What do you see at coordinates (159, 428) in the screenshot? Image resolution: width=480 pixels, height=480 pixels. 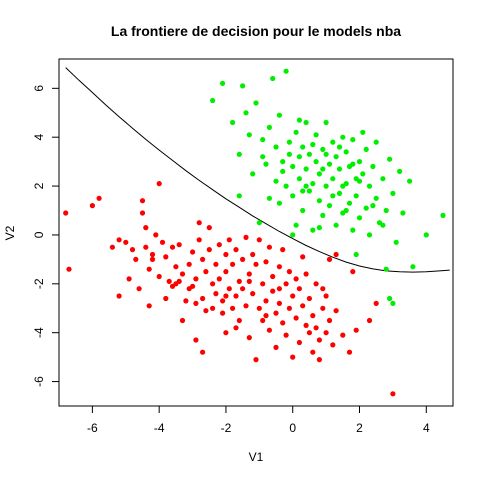 I see `x-tick-label: -4` at bounding box center [159, 428].